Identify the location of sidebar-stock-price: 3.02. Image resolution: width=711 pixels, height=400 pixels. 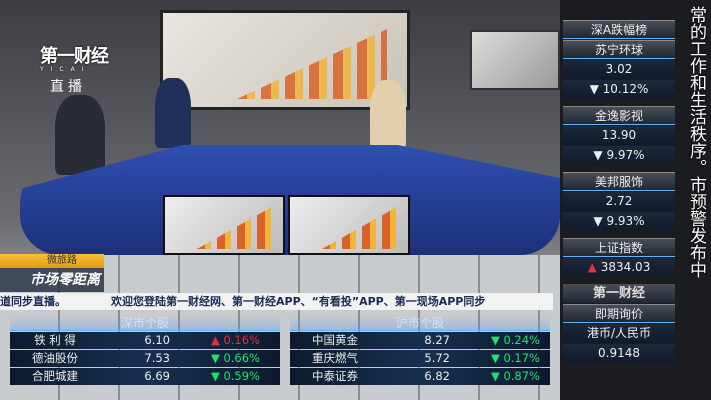
(619, 69).